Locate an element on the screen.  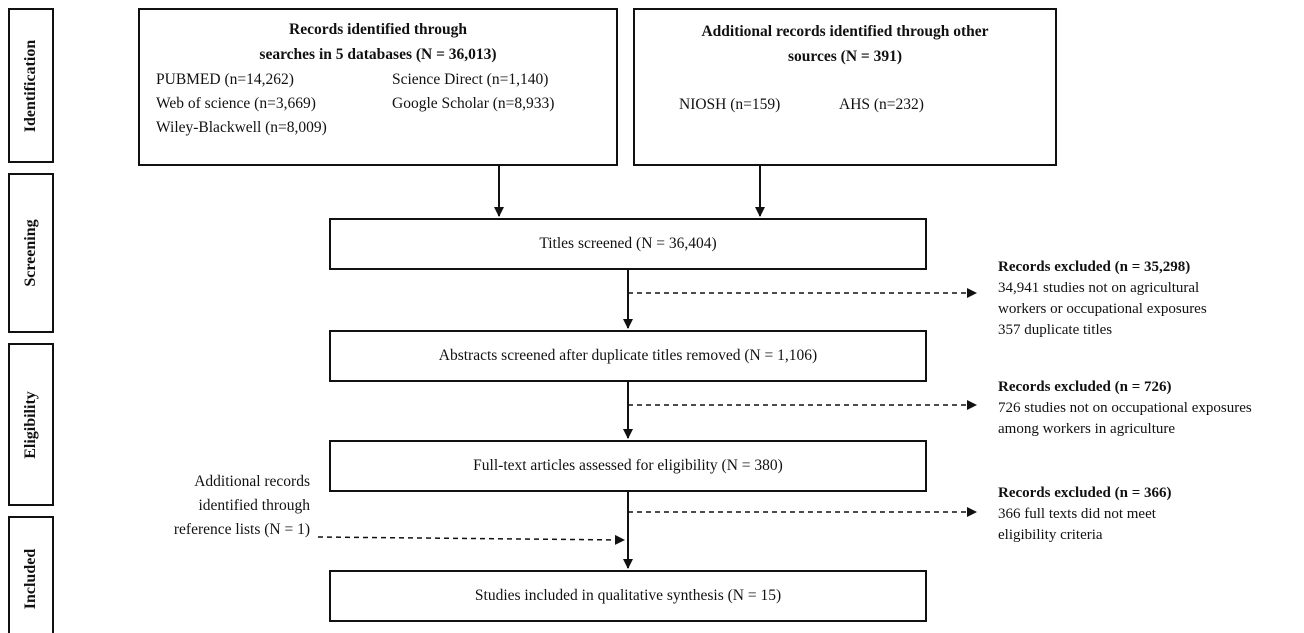
excluded-1-line1: 34,941 studies not on agricultural is located at coordinates (1099, 288).